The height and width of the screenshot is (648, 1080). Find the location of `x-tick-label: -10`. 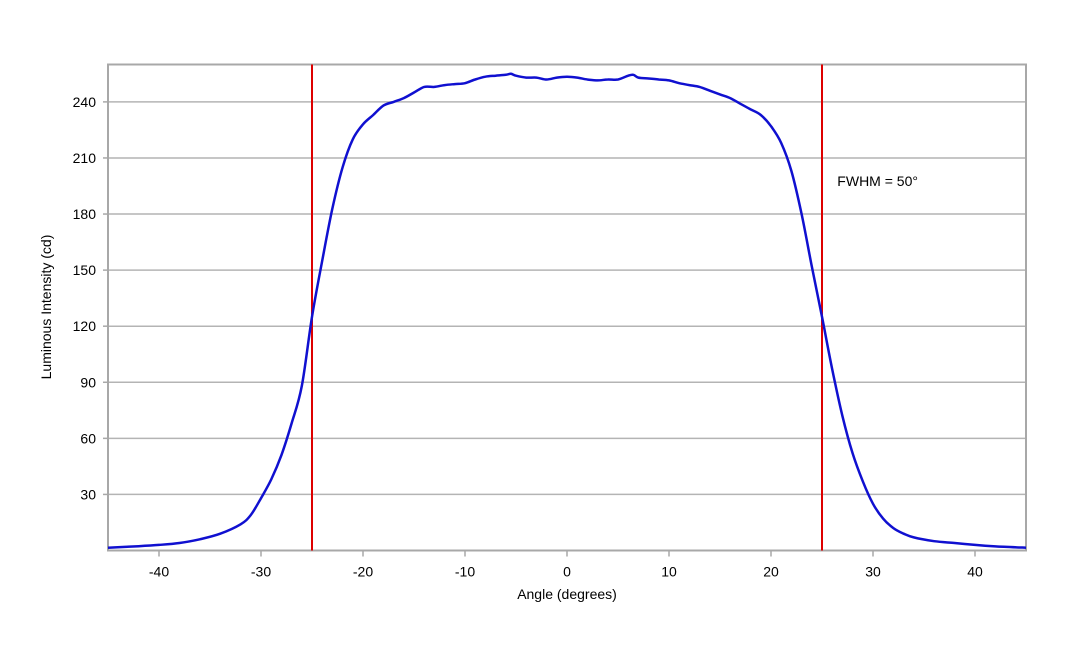

x-tick-label: -10 is located at coordinates (465, 572).